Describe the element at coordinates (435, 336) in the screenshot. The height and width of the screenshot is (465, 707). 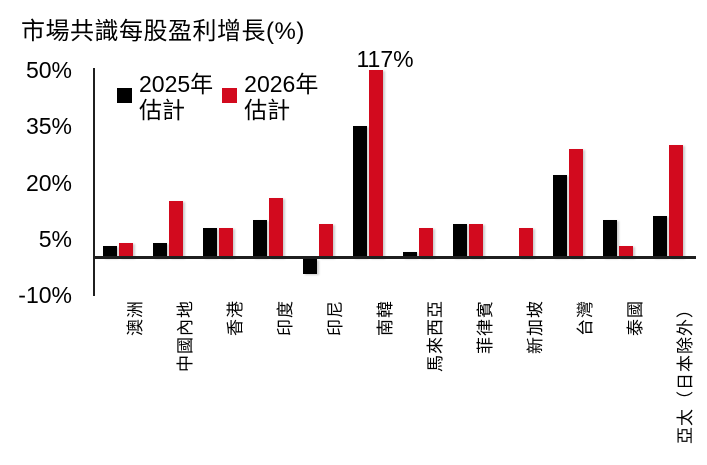
I see `x-axis-label: 馬來西亞` at that location.